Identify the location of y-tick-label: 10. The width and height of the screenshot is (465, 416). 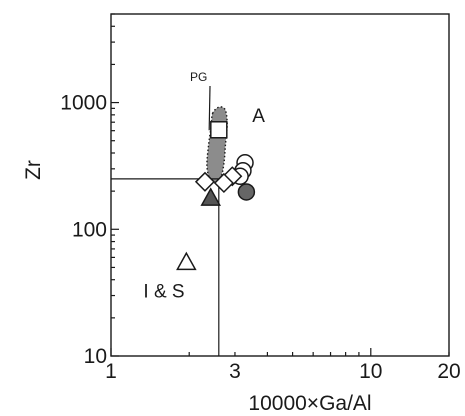
(95, 356).